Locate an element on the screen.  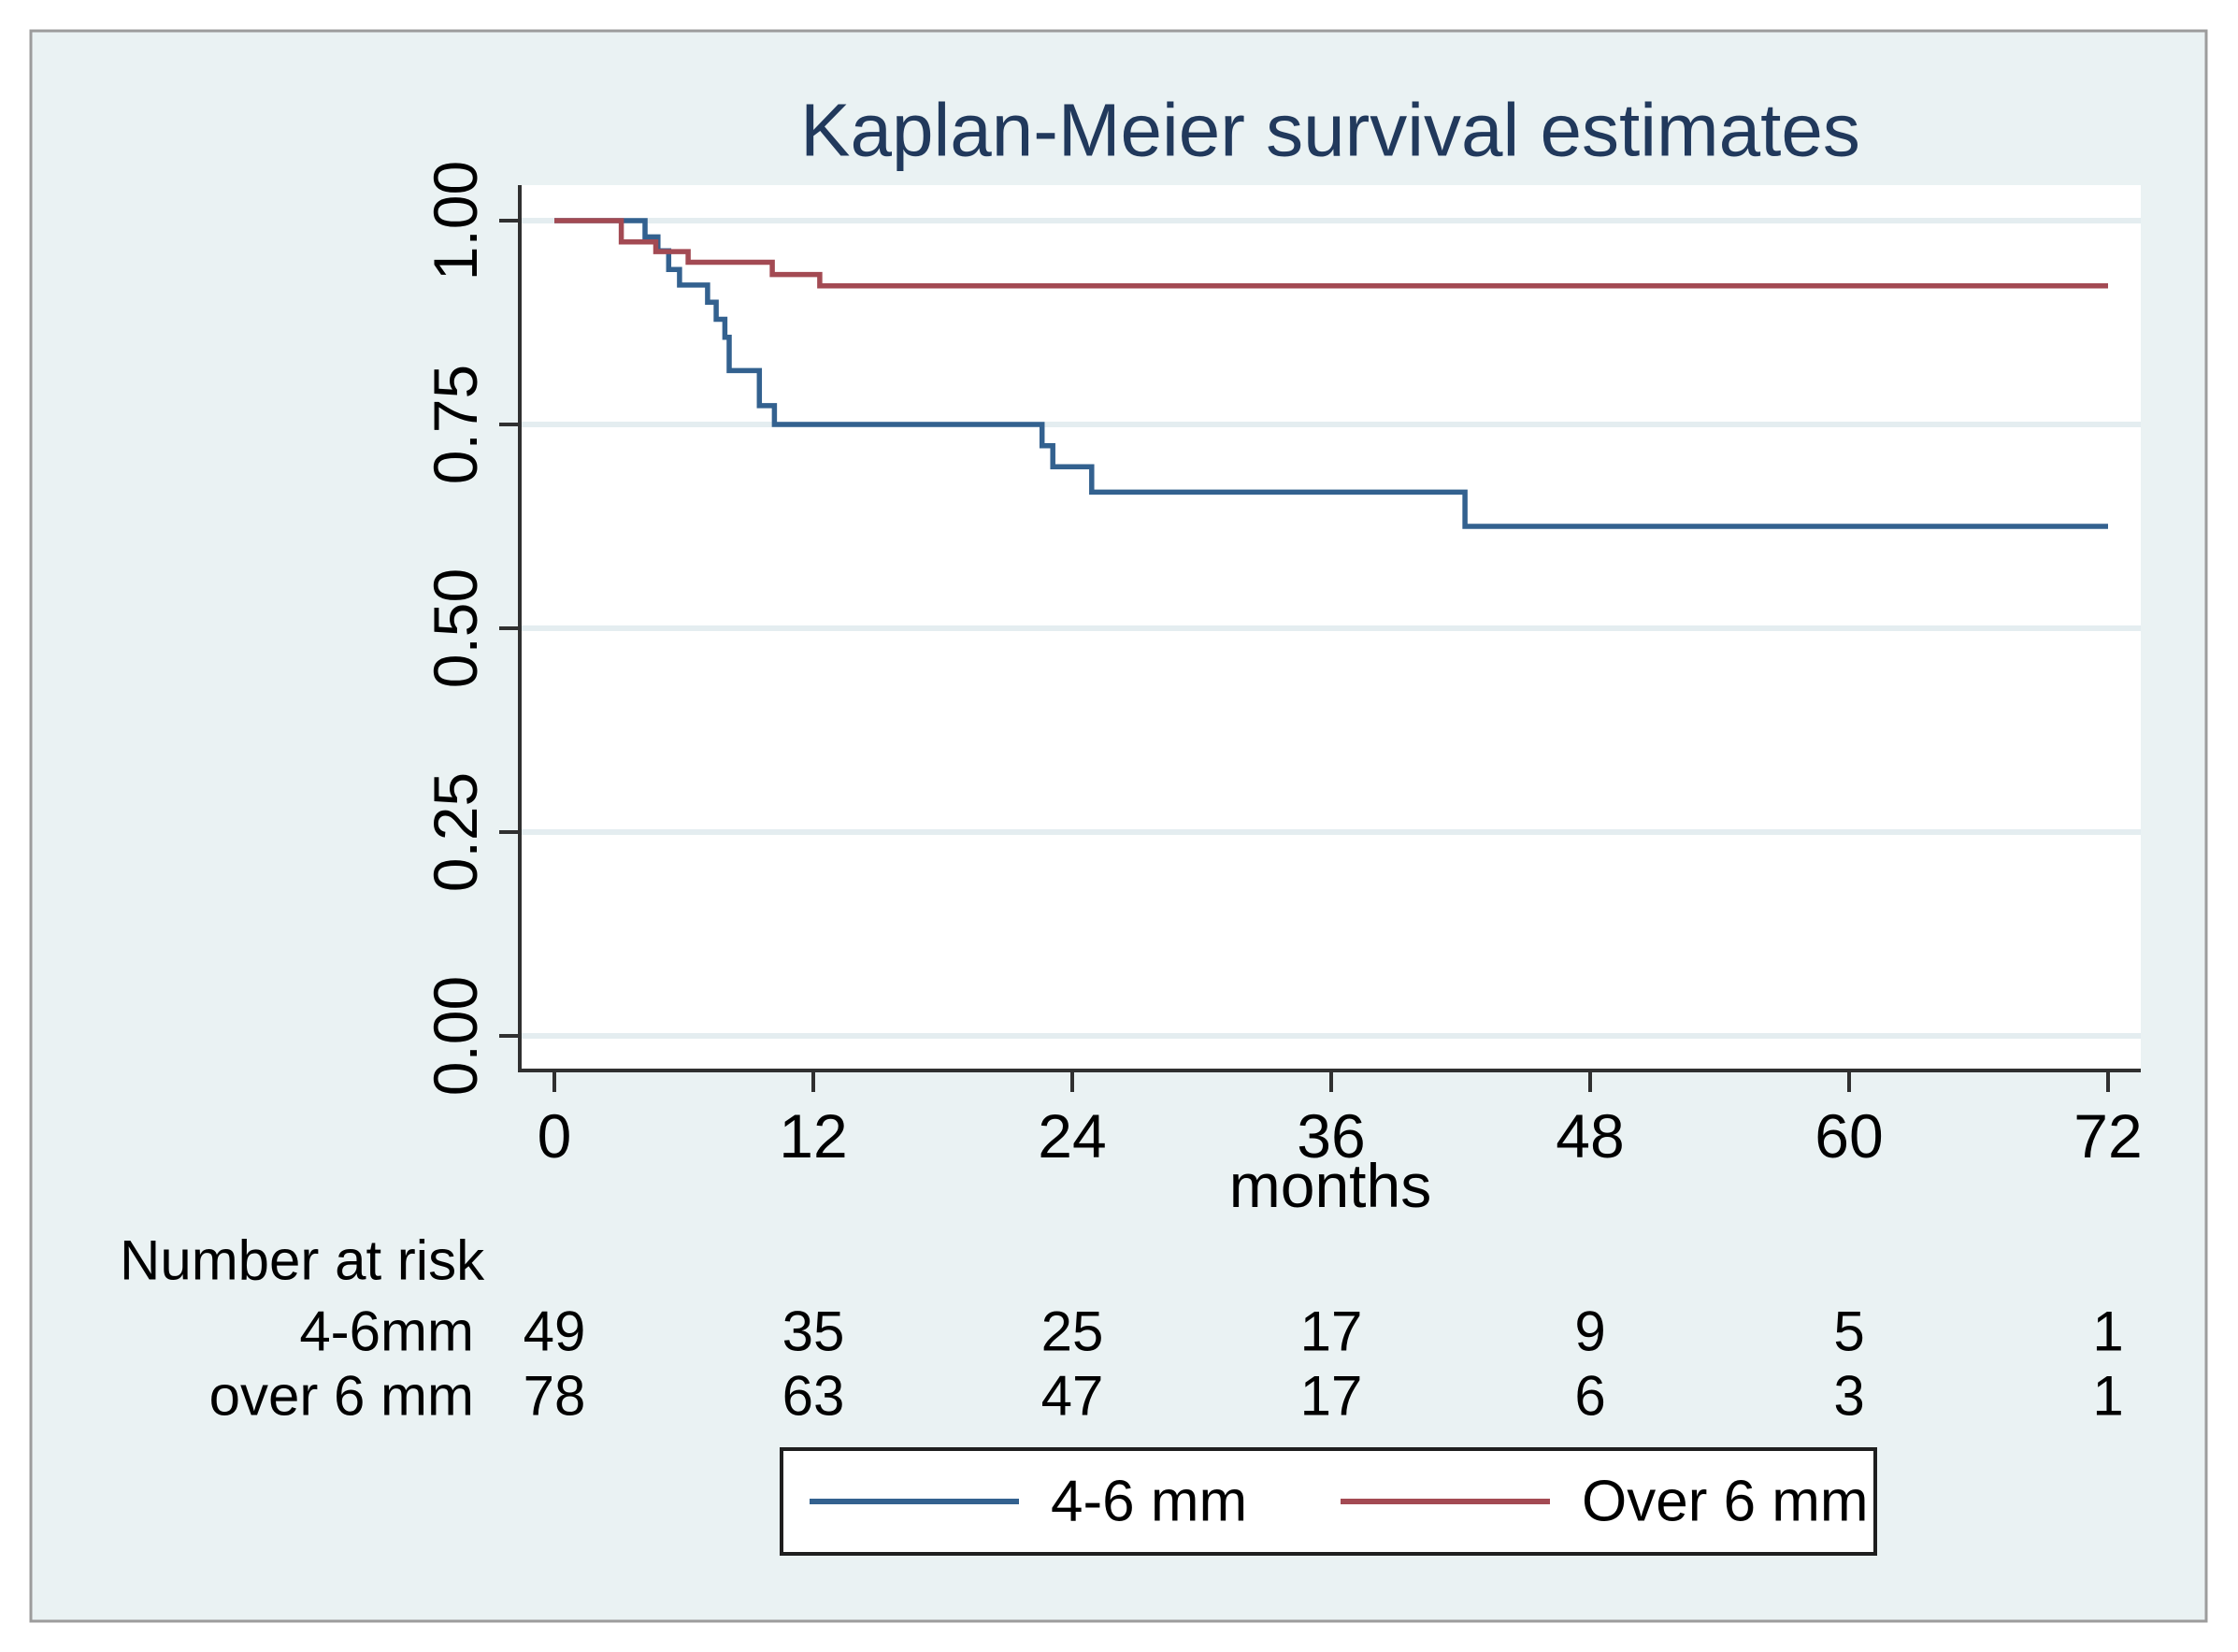
y-tick-label-0.50: 0.50 is located at coordinates (456, 628).